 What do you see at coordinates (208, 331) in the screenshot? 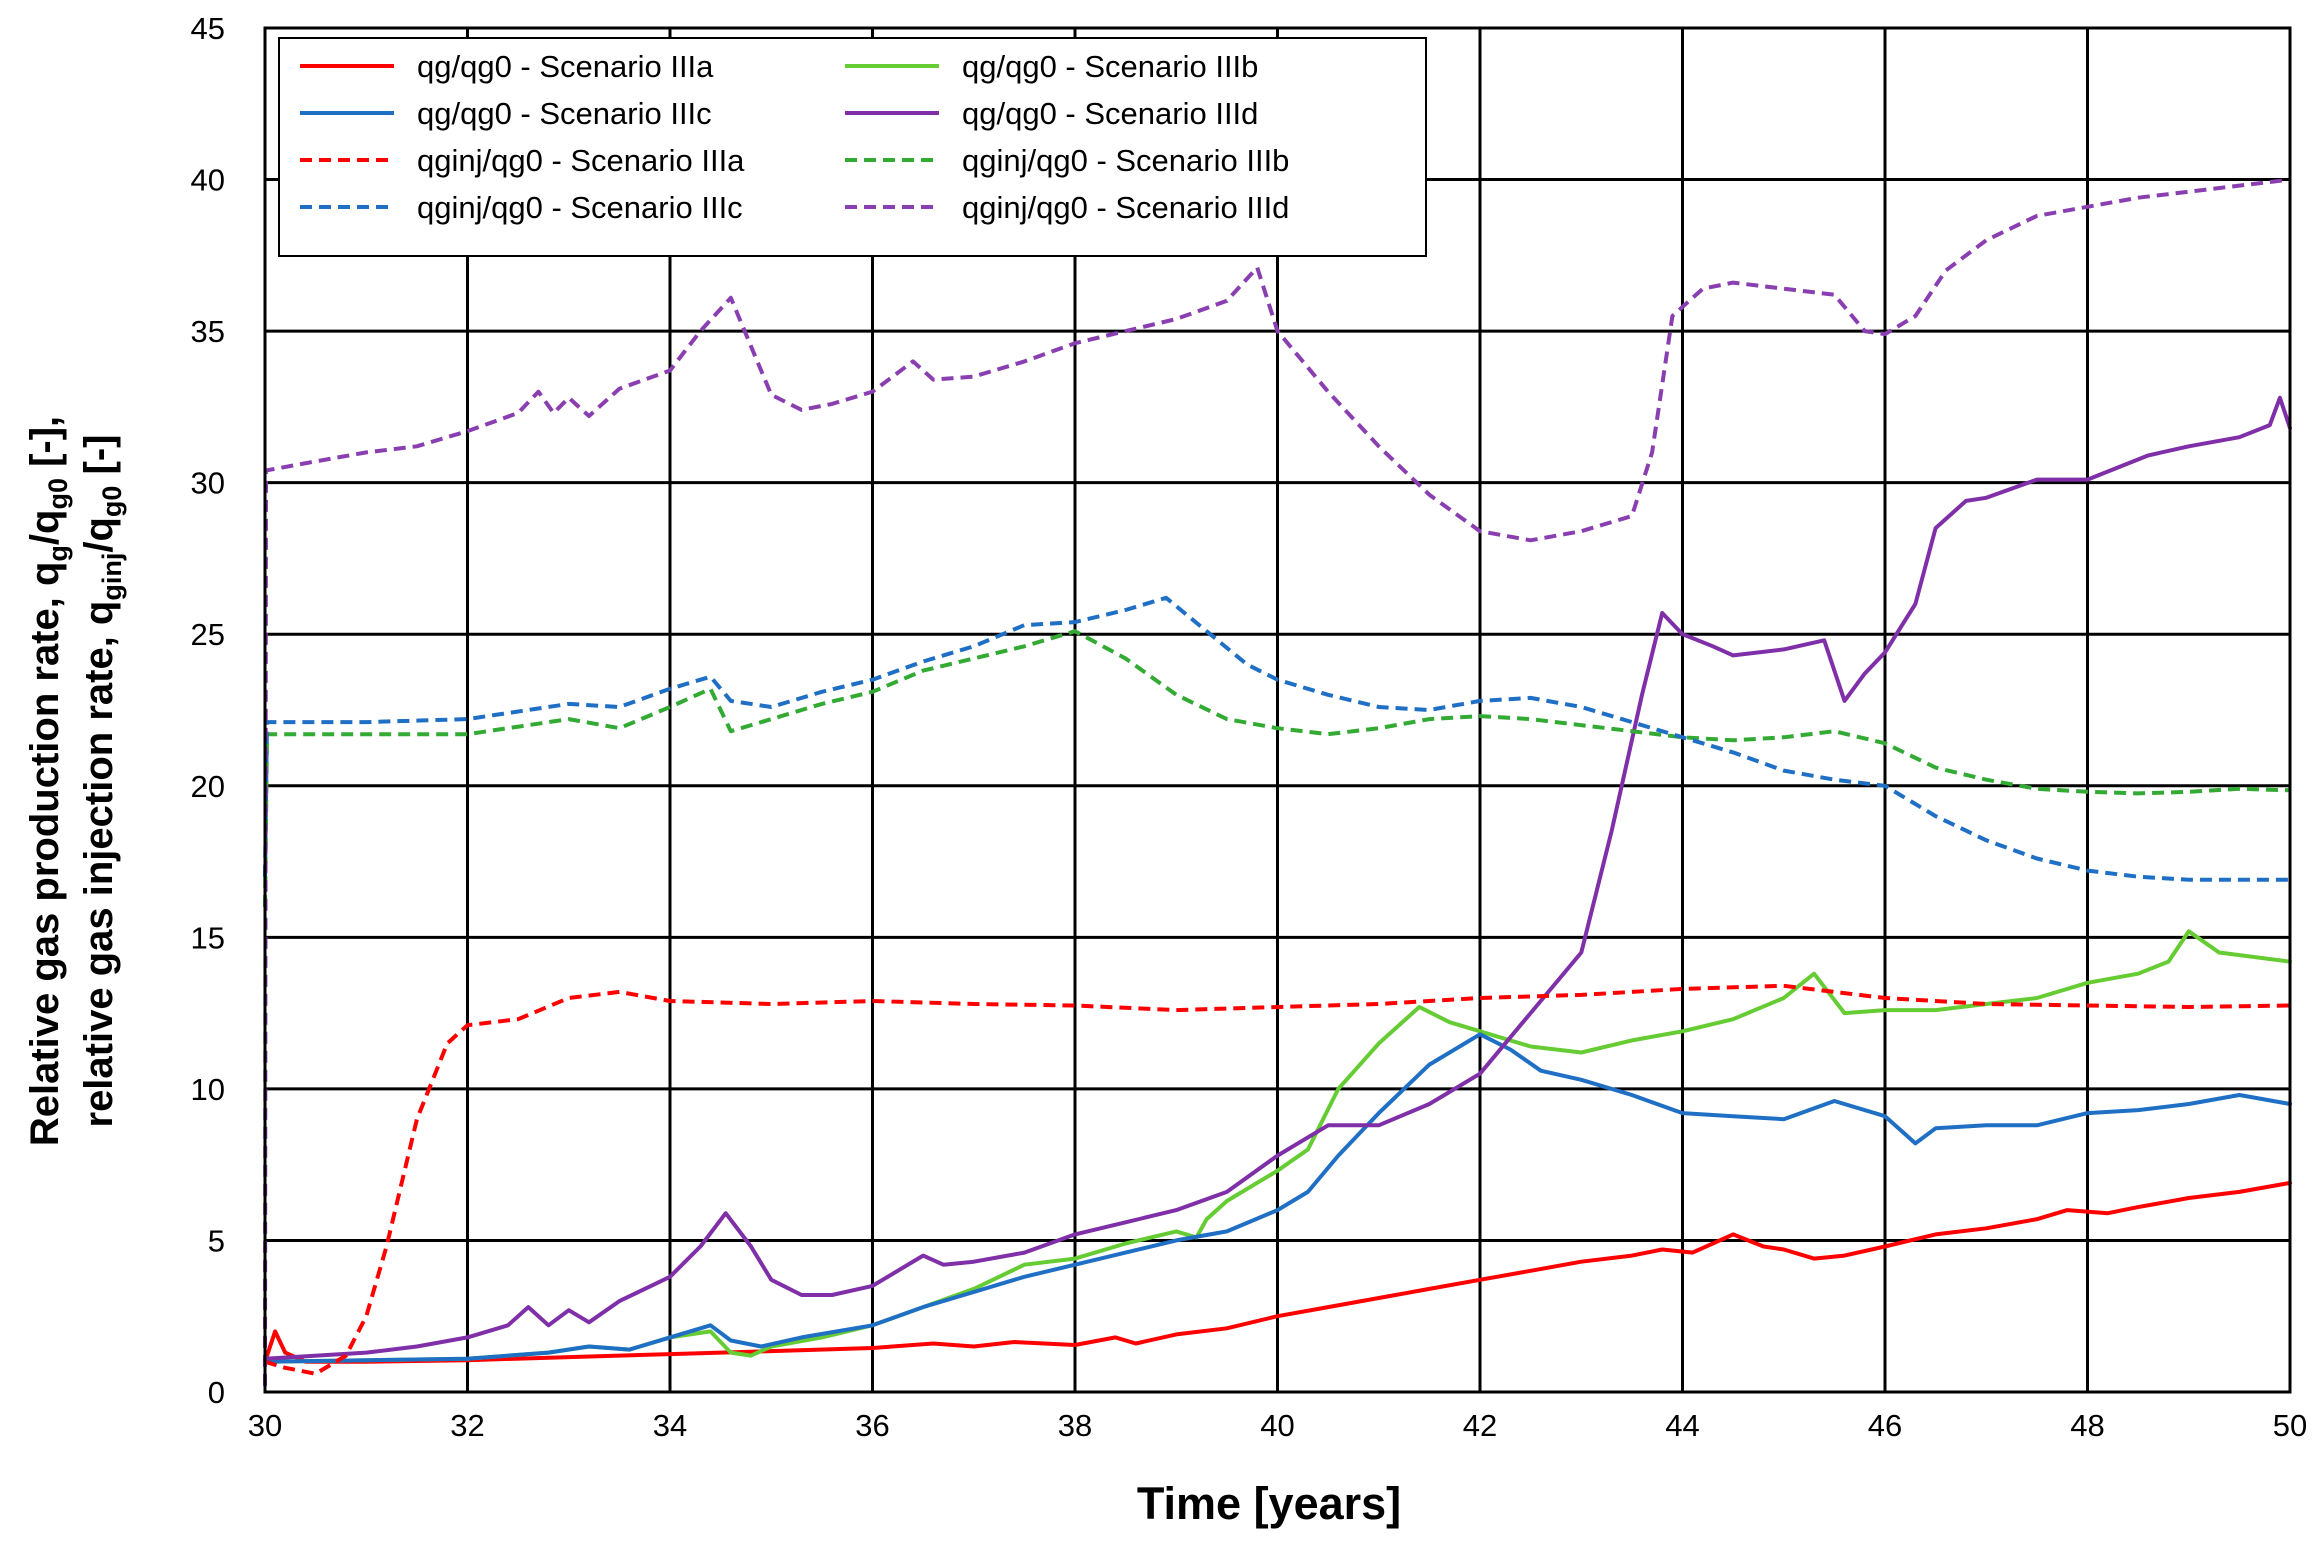
I see `y-tick-label: 35` at bounding box center [208, 331].